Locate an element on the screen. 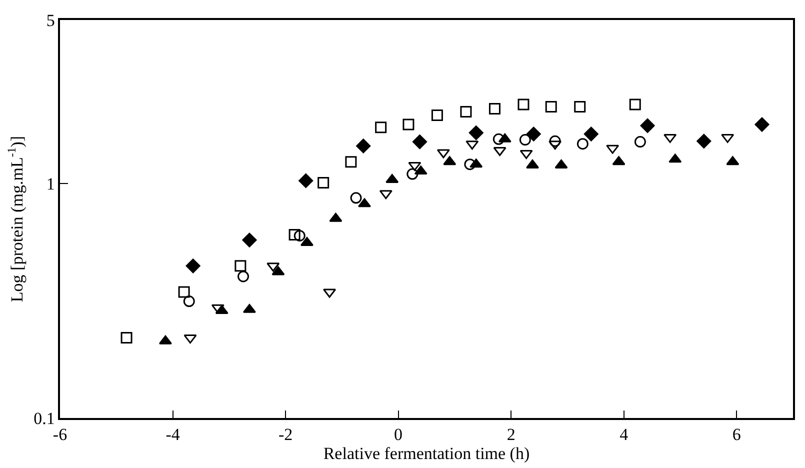 This screenshot has width=805, height=468. x-tick-label: 2 is located at coordinates (511, 434).